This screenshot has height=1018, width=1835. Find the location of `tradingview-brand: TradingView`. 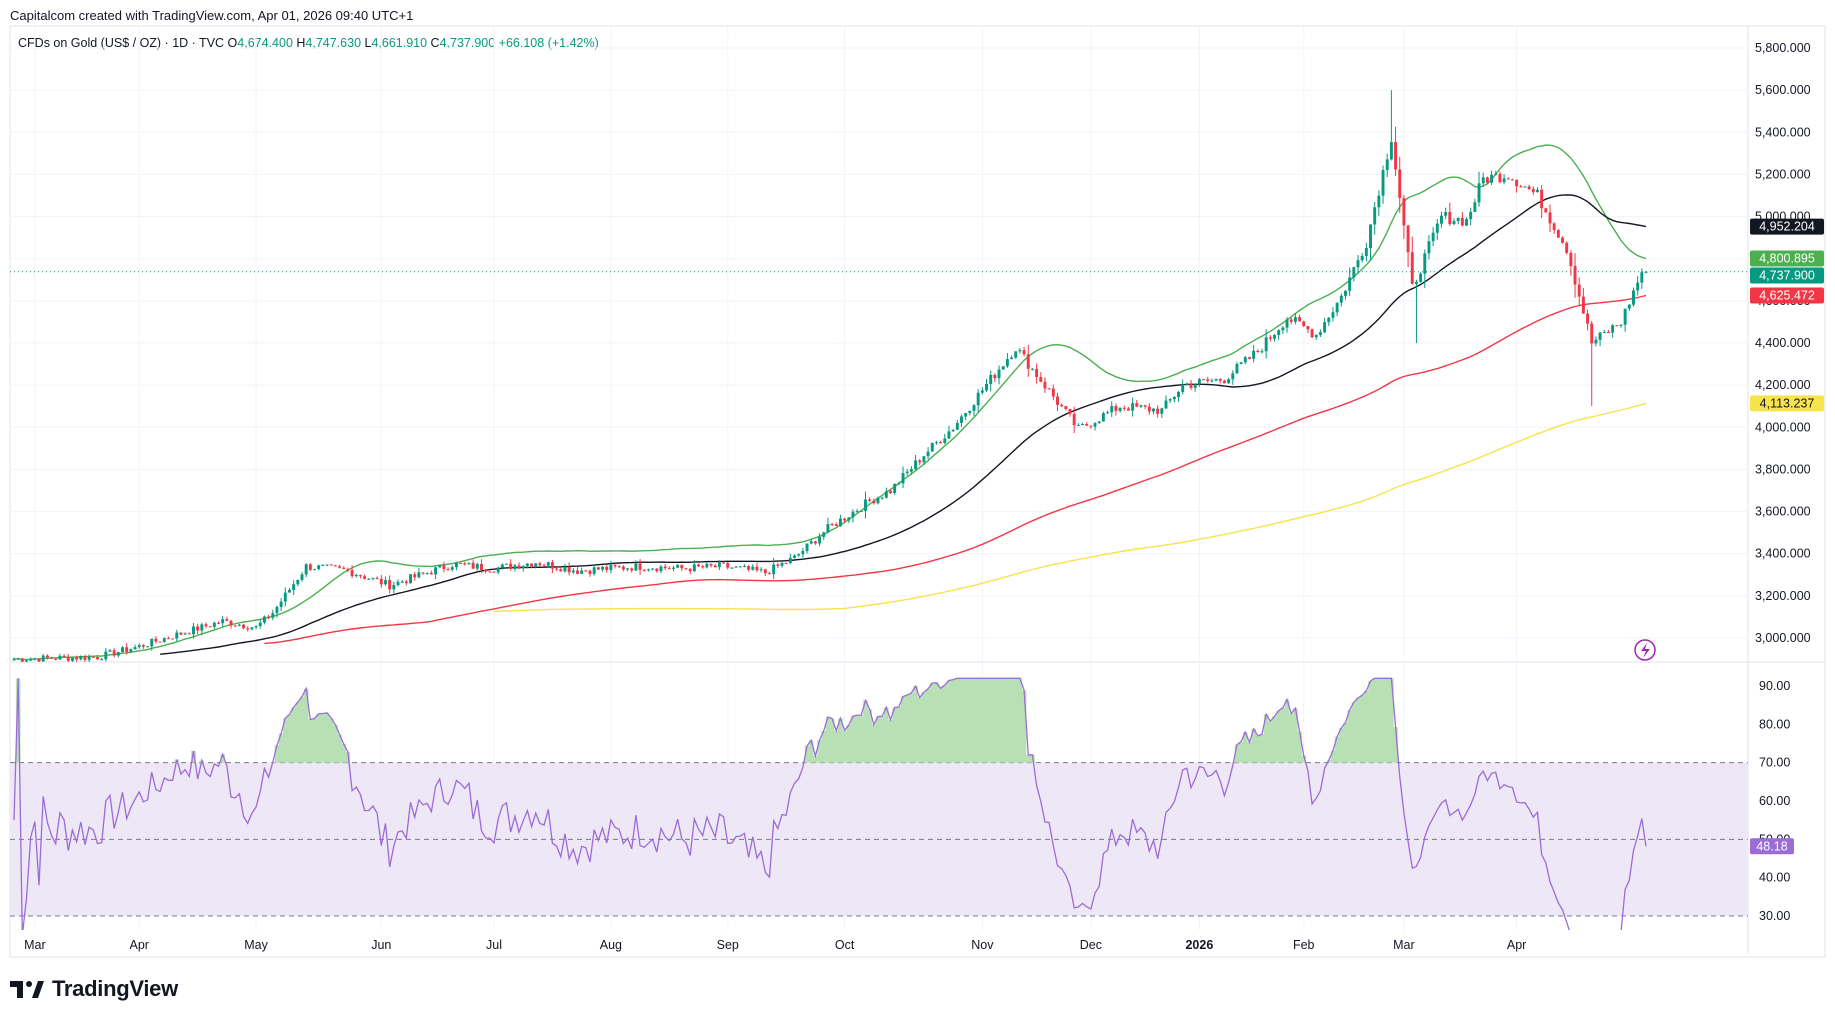

tradingview-brand: TradingView is located at coordinates (94, 989).